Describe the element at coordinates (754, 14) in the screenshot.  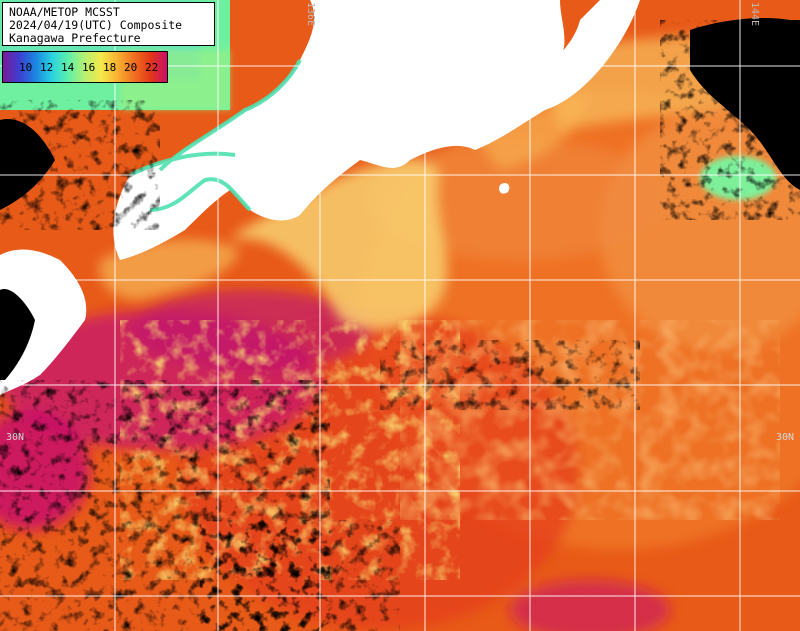
I see `lon-label-144e: 144E` at that location.